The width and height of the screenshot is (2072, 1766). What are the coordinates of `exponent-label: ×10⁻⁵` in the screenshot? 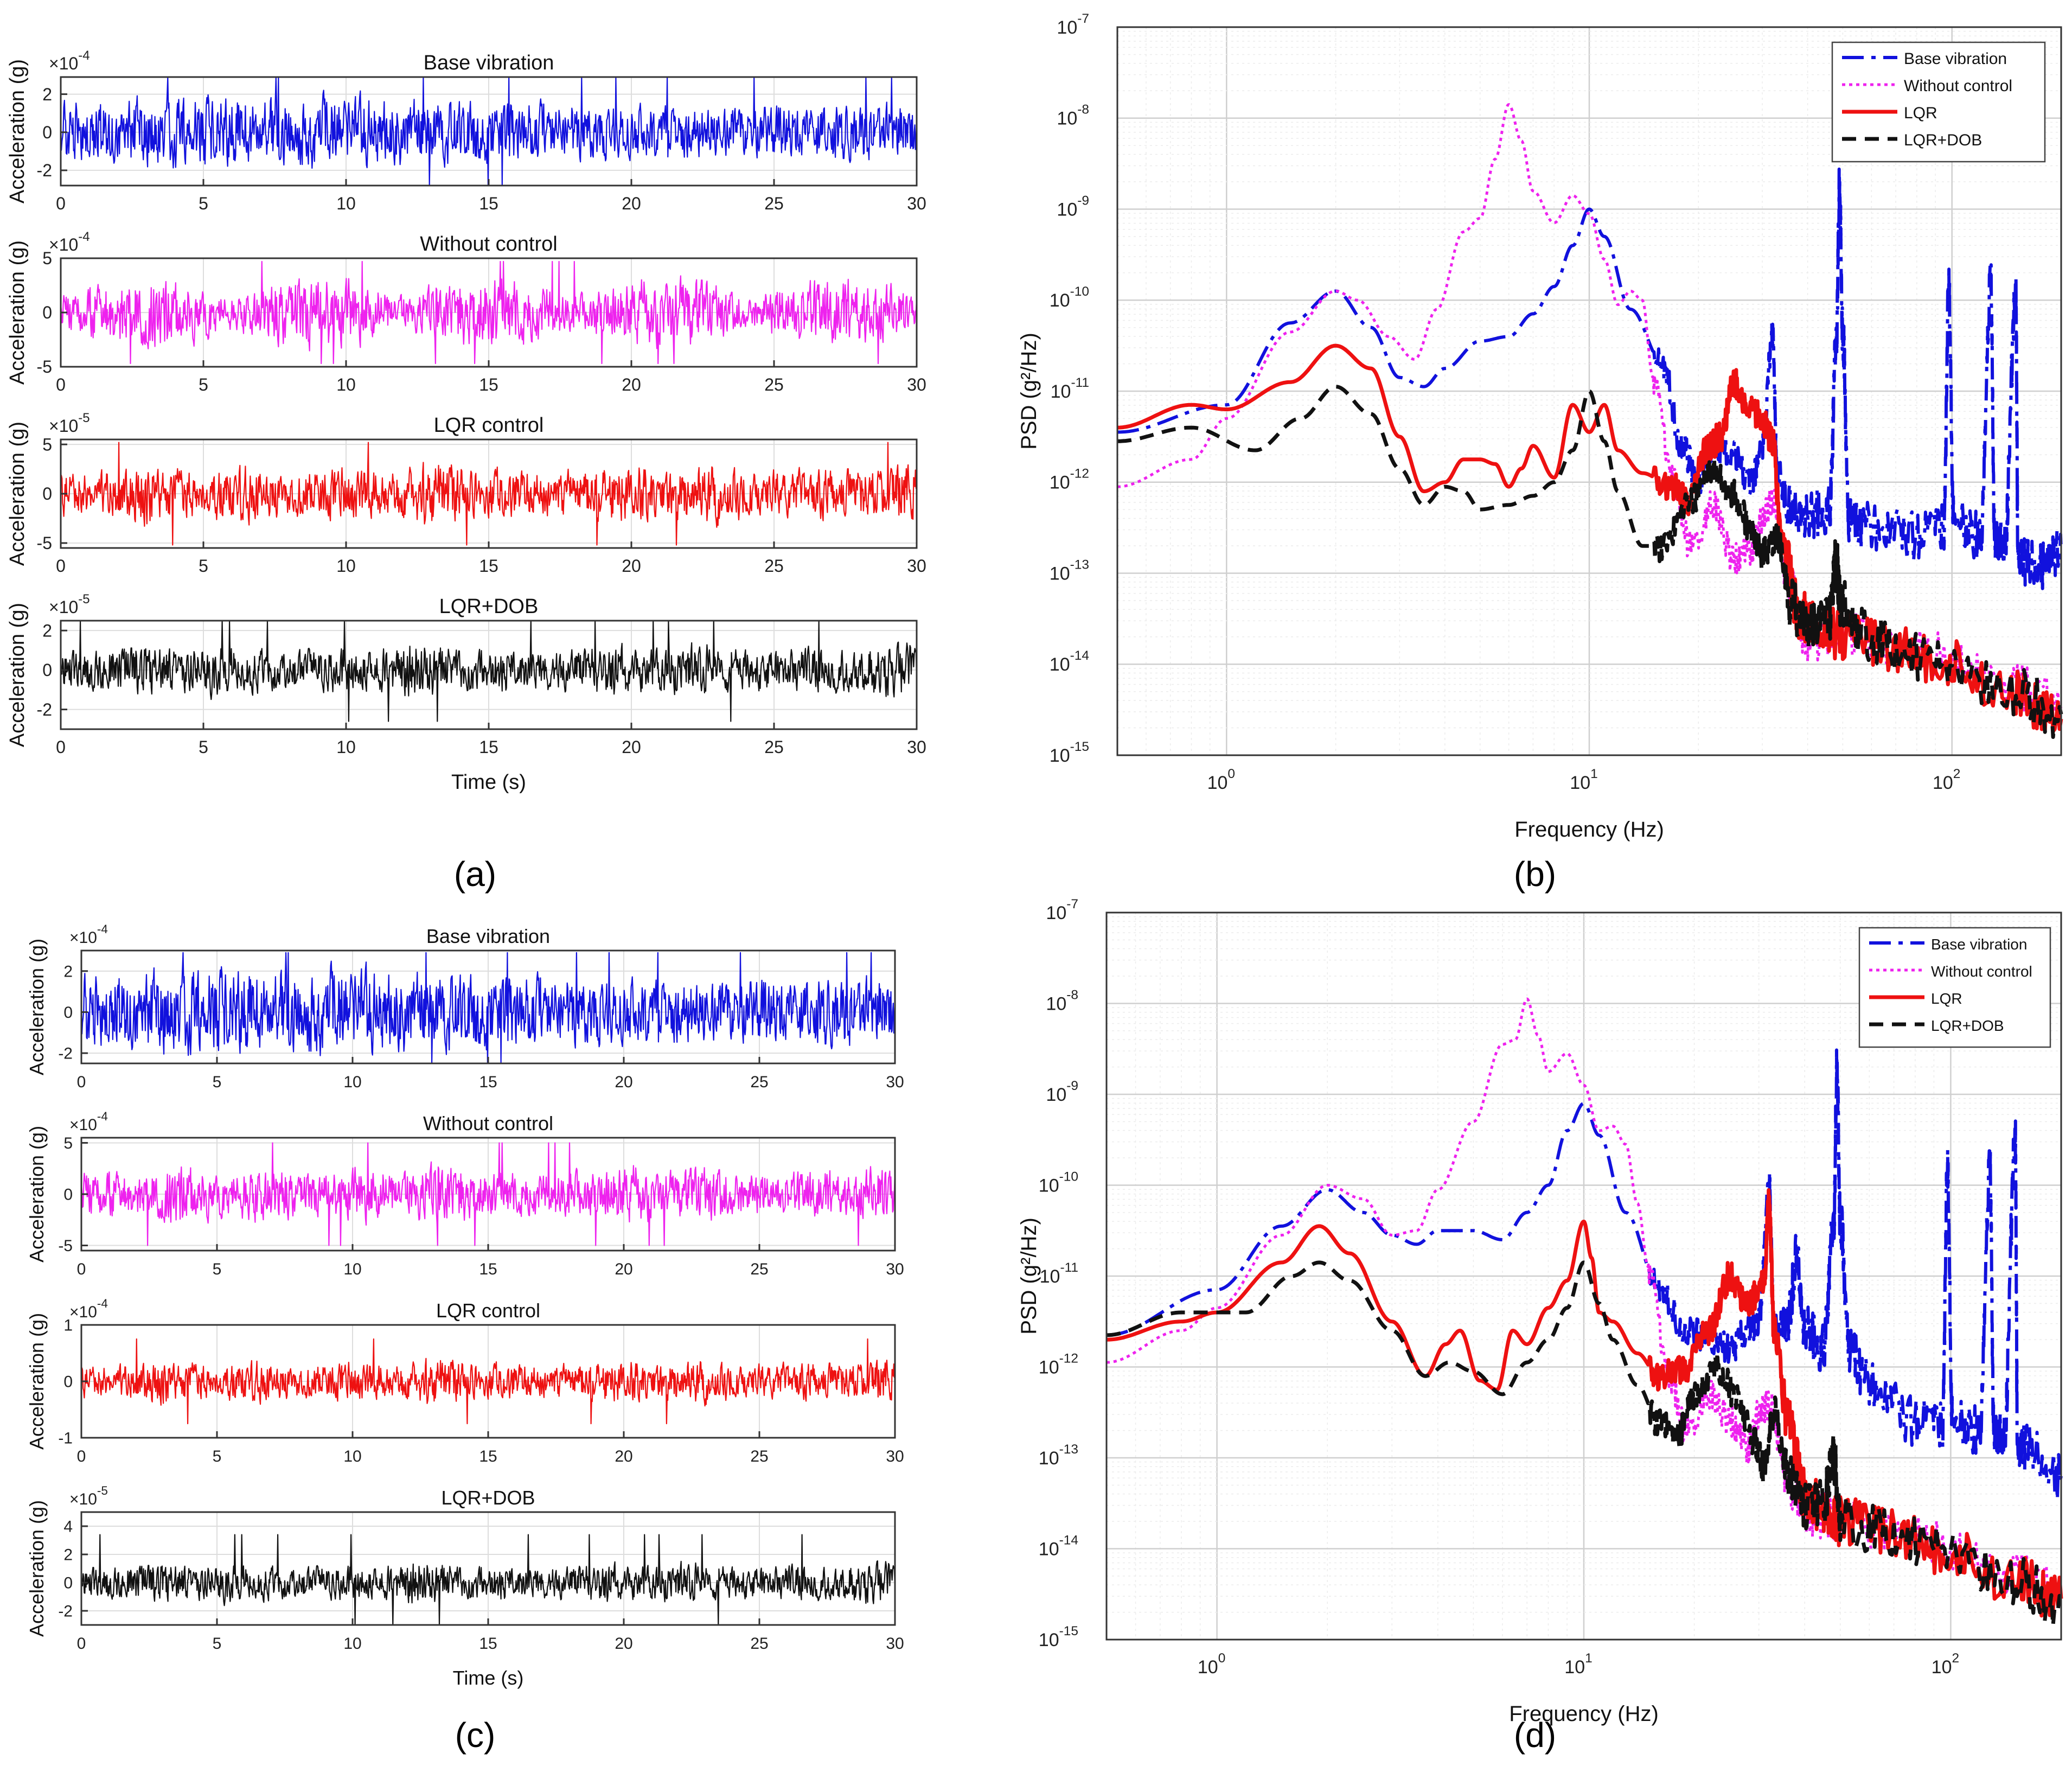 It's located at (69, 423).